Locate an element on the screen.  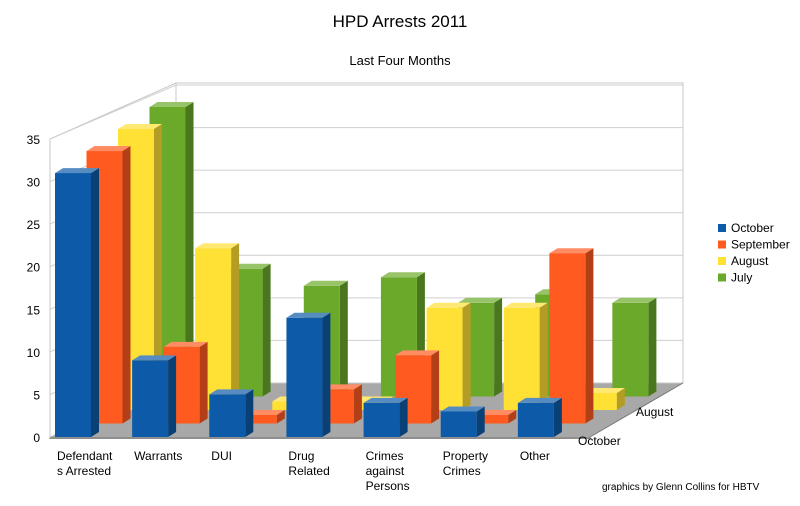
y-tick-label: 35 is located at coordinates (34, 140).